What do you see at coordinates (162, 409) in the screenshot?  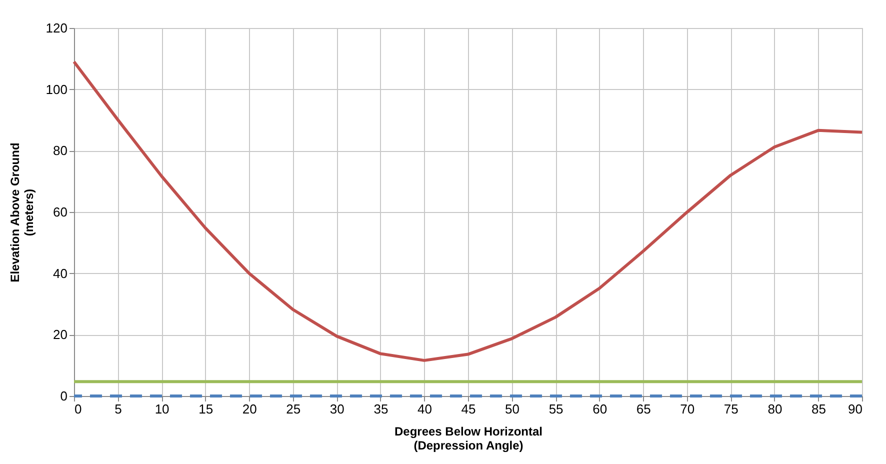 I see `x-tick-label: 10` at bounding box center [162, 409].